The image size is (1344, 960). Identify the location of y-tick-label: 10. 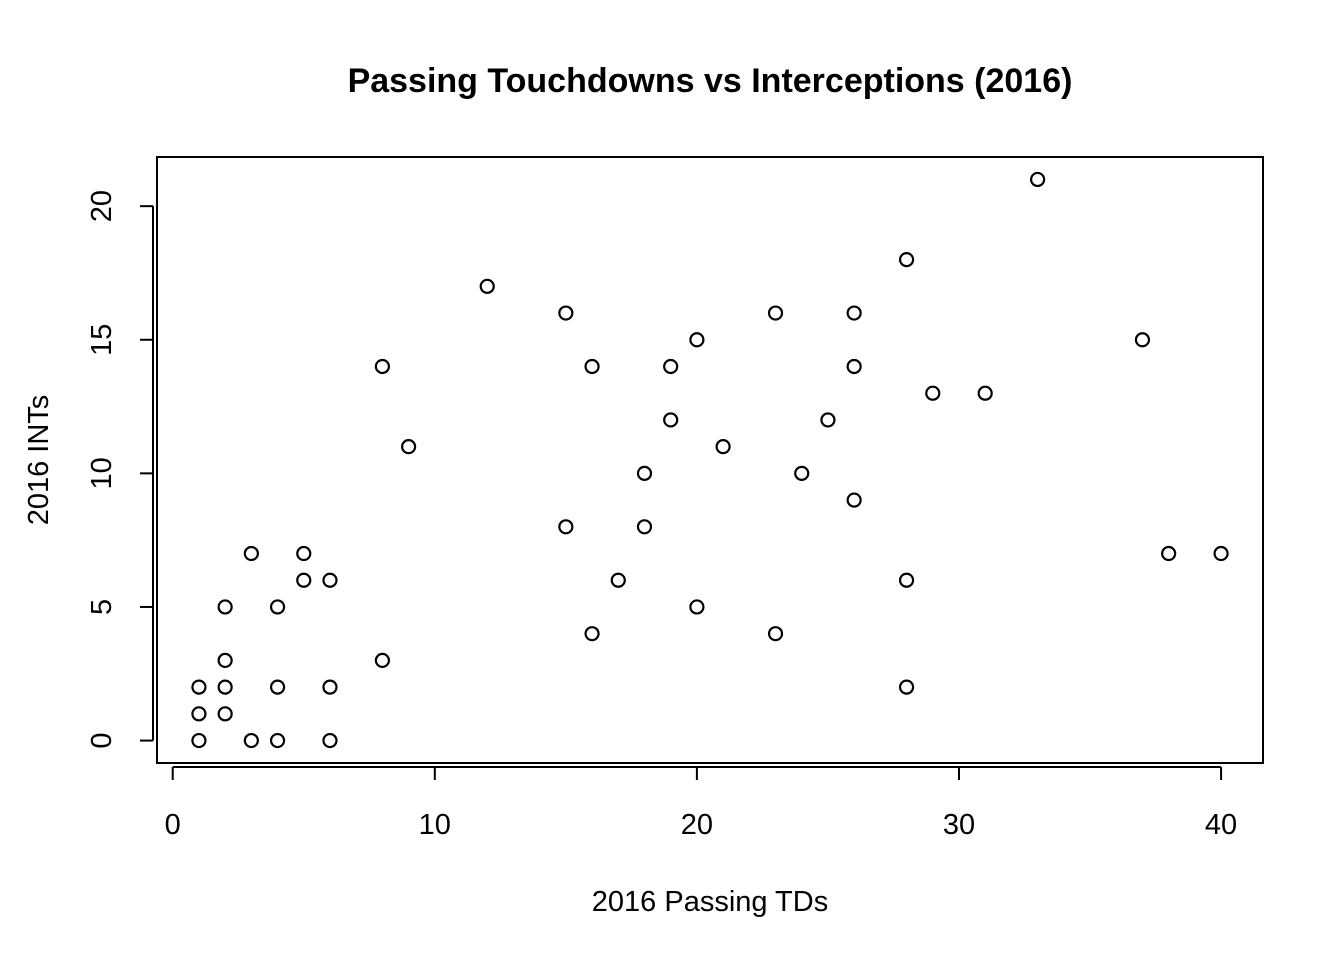
(102, 473).